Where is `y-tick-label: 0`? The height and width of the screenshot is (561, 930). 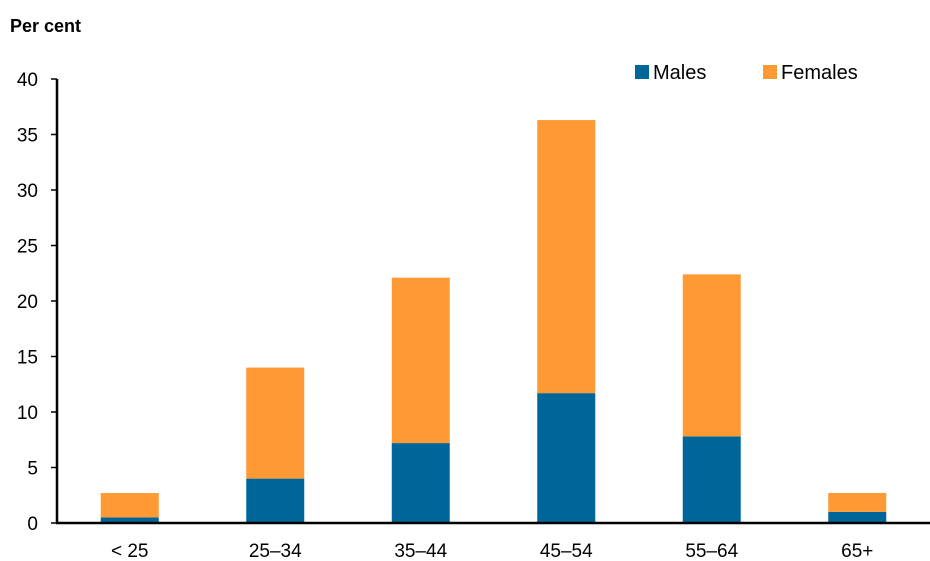 y-tick-label: 0 is located at coordinates (32, 524).